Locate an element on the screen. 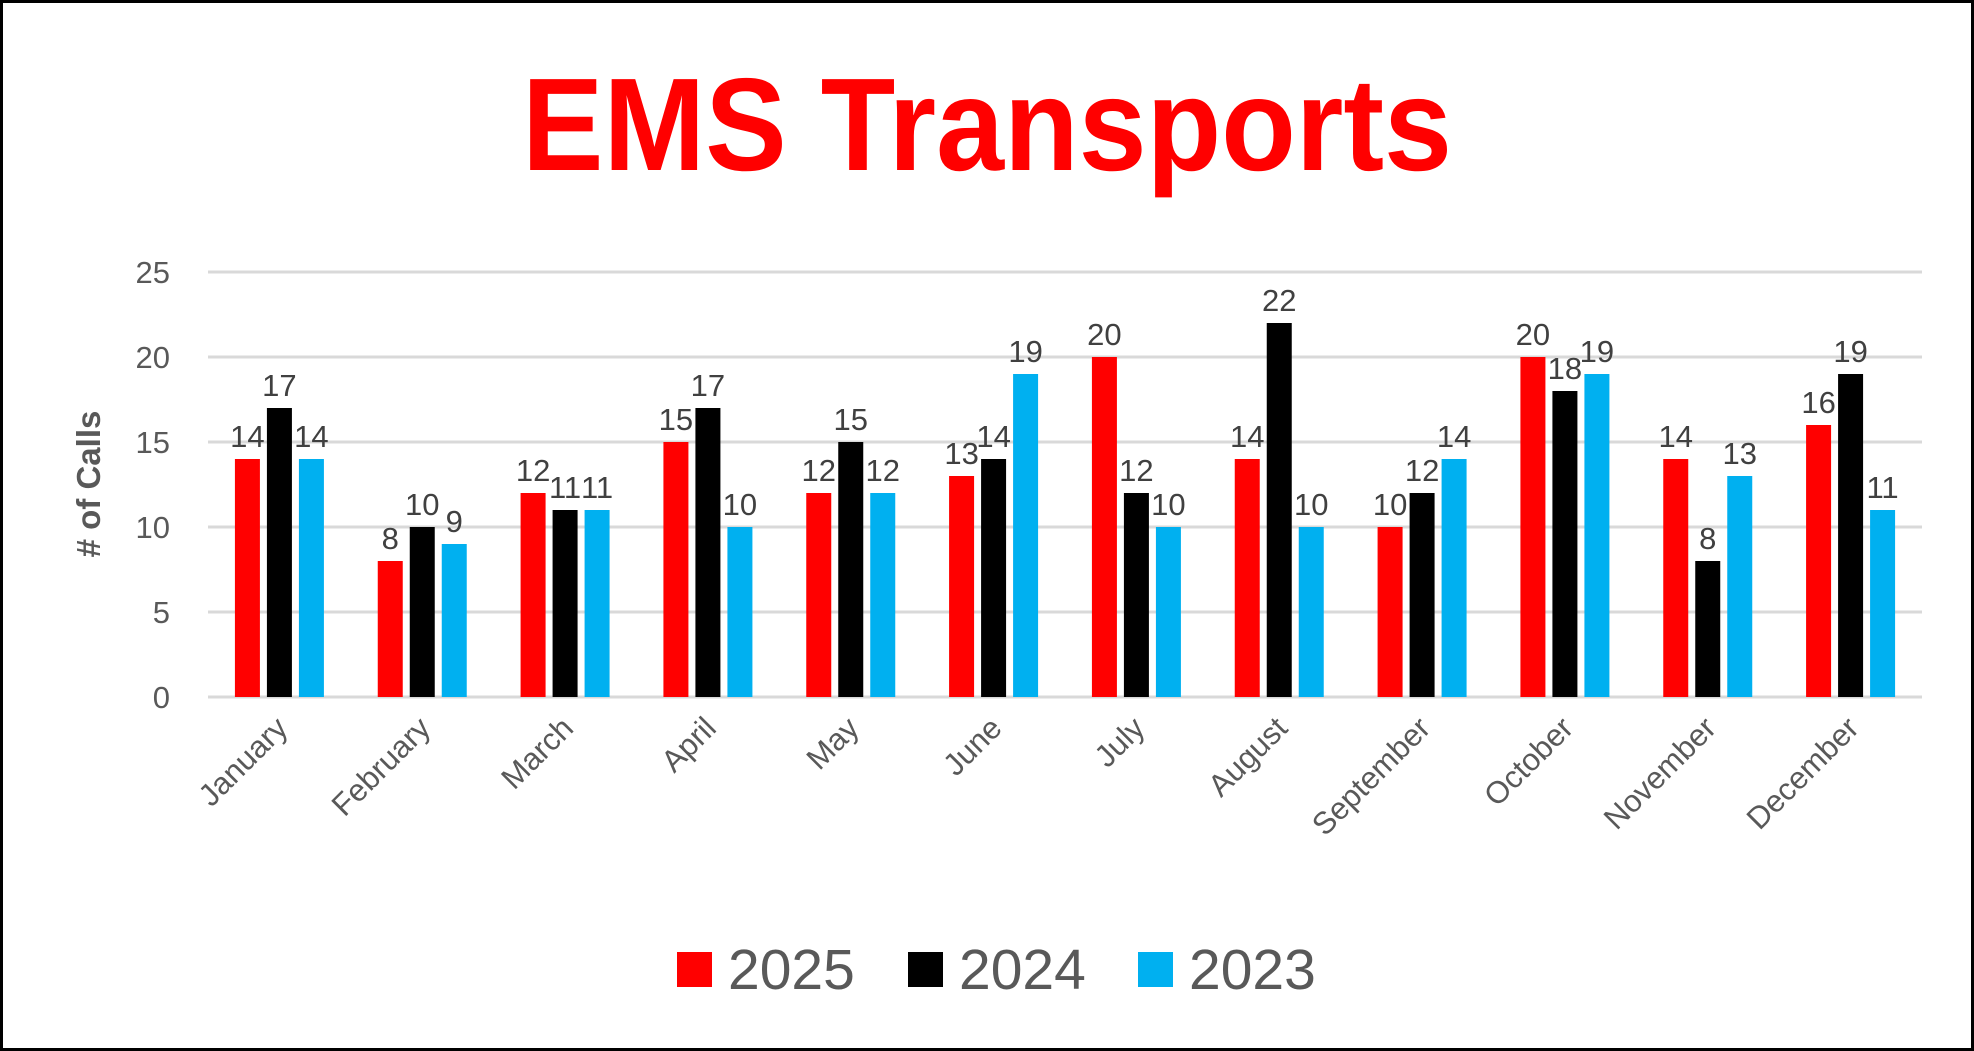 This screenshot has width=1974, height=1051. legend-item-2025: 2025 is located at coordinates (766, 970).